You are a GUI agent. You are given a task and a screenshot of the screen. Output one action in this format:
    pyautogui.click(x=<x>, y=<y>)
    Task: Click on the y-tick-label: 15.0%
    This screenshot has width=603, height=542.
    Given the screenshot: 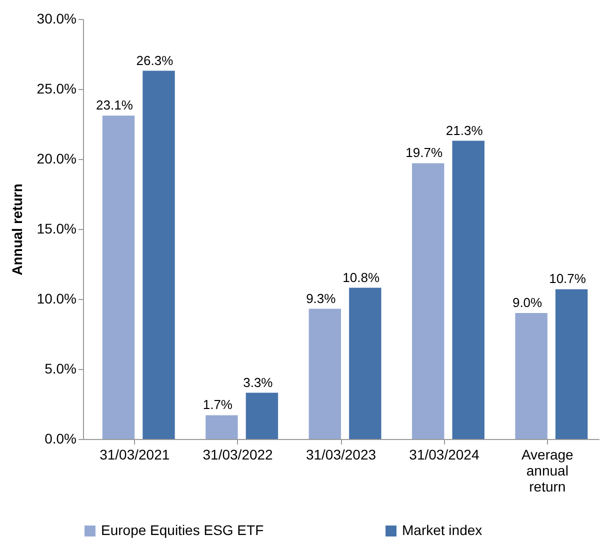 What is the action you would take?
    pyautogui.click(x=56, y=228)
    